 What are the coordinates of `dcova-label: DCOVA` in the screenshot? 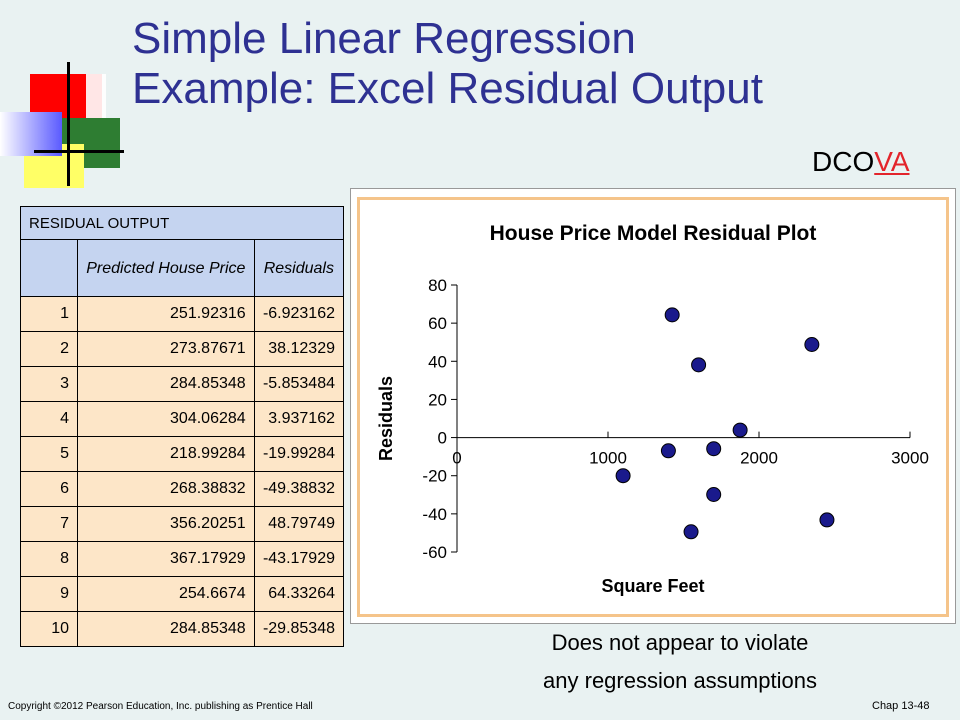 It's located at (861, 162).